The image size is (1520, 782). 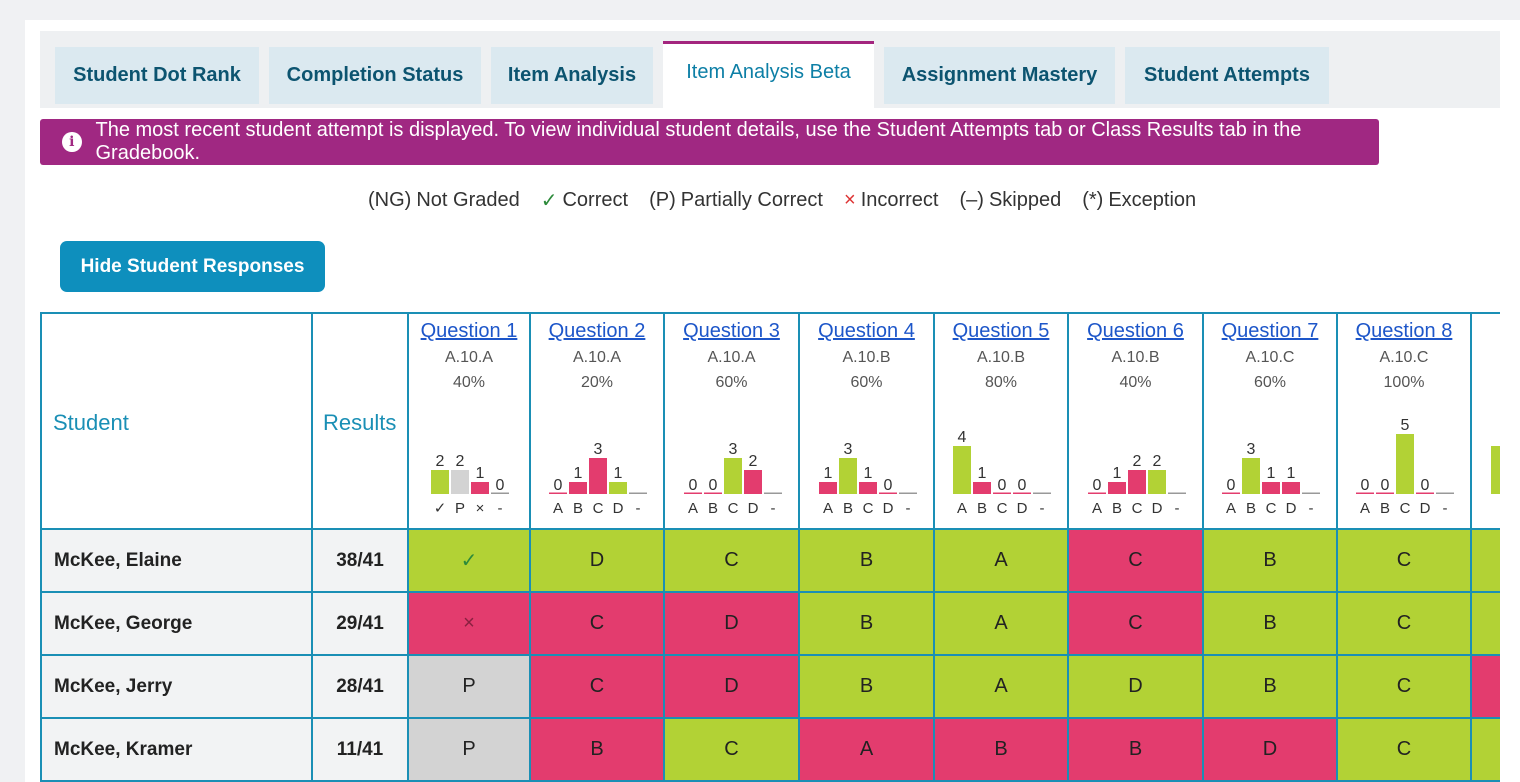 I want to click on chart-value-label: 2, so click(x=1137, y=461).